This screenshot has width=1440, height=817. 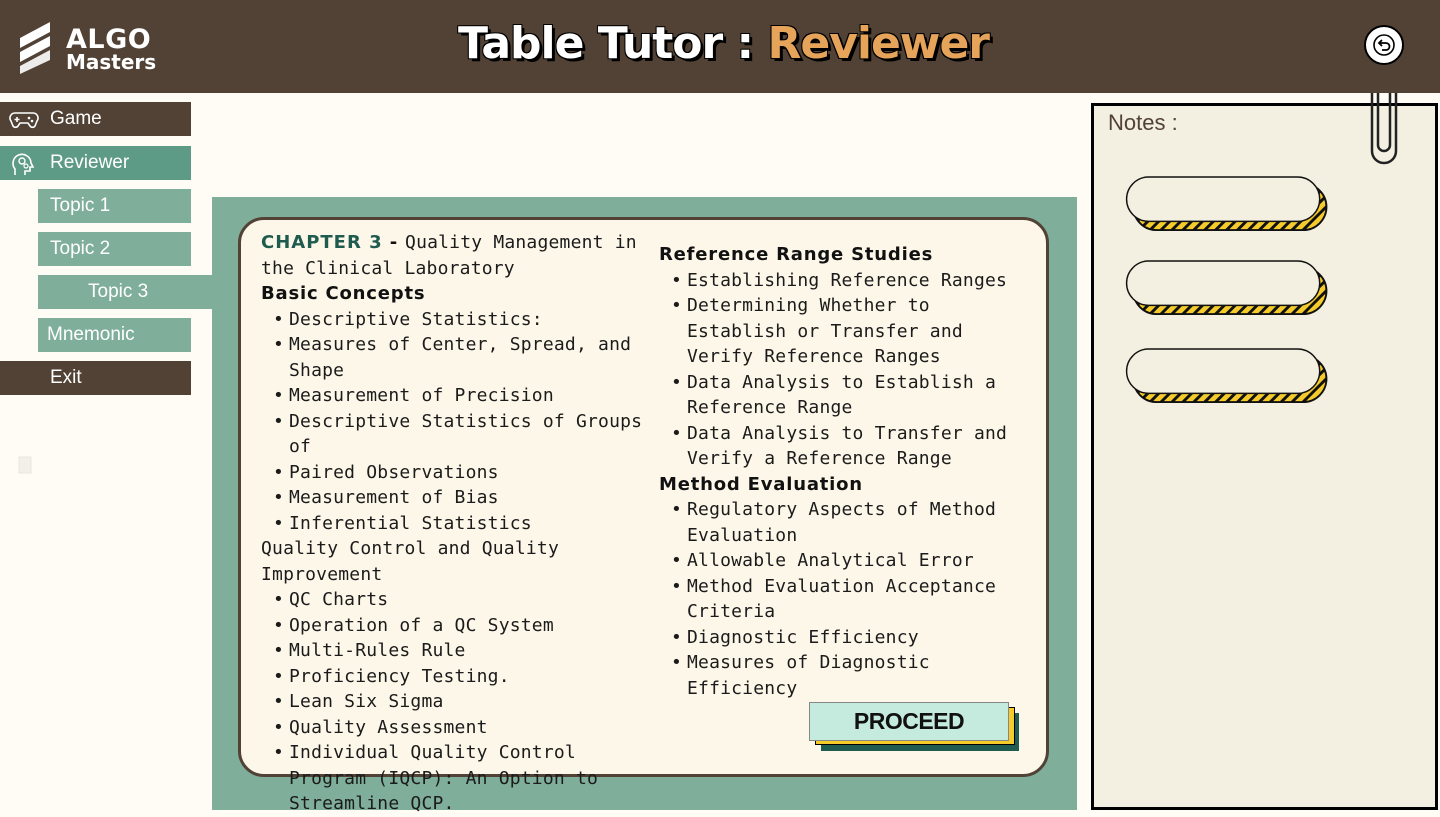 I want to click on head-gears-icon, so click(x=23, y=164).